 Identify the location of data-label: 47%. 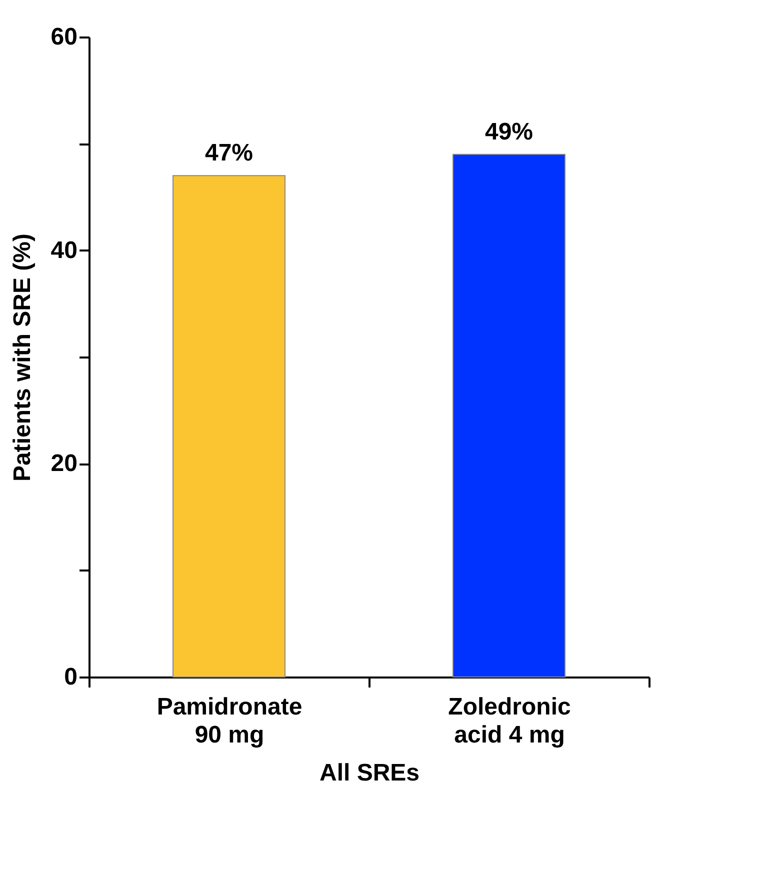
(229, 153).